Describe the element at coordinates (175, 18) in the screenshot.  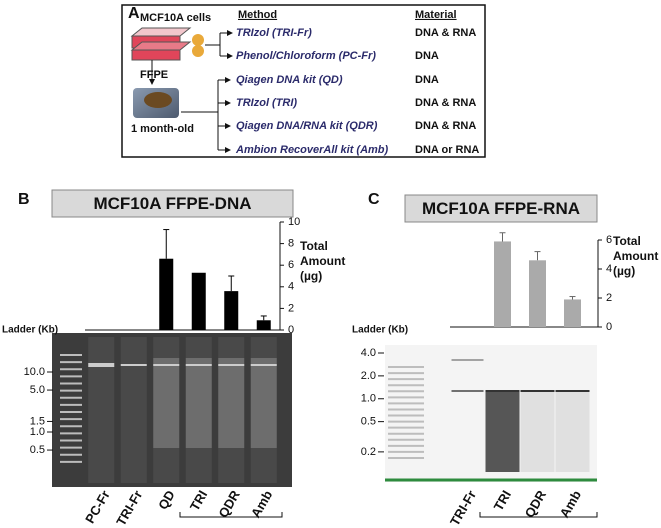
I see `source-label: MCF10A cells` at that location.